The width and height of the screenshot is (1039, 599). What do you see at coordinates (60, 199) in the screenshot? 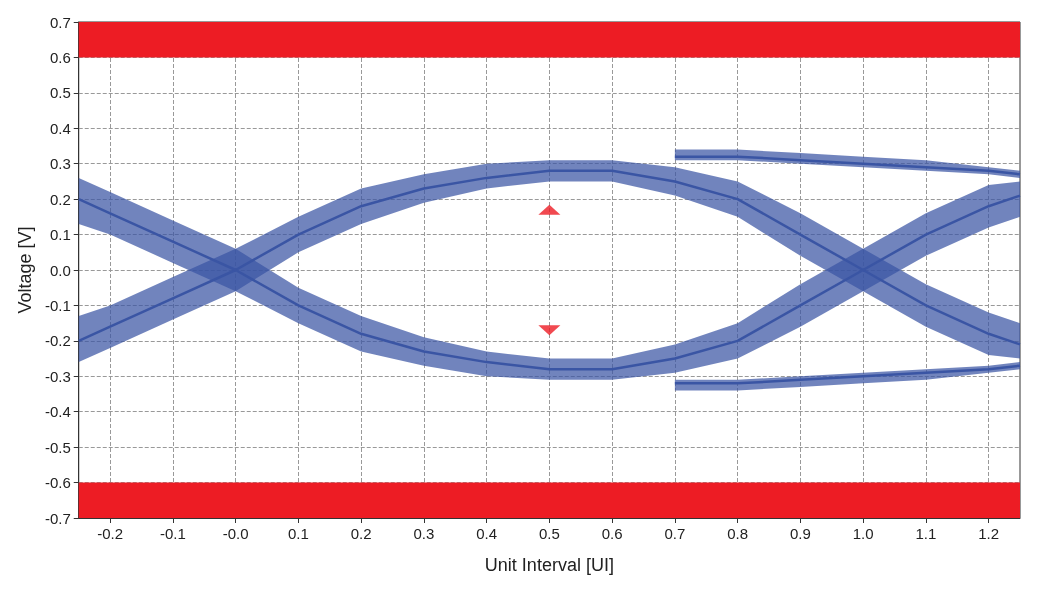
I see `y-tick-label: 0.2` at bounding box center [60, 199].